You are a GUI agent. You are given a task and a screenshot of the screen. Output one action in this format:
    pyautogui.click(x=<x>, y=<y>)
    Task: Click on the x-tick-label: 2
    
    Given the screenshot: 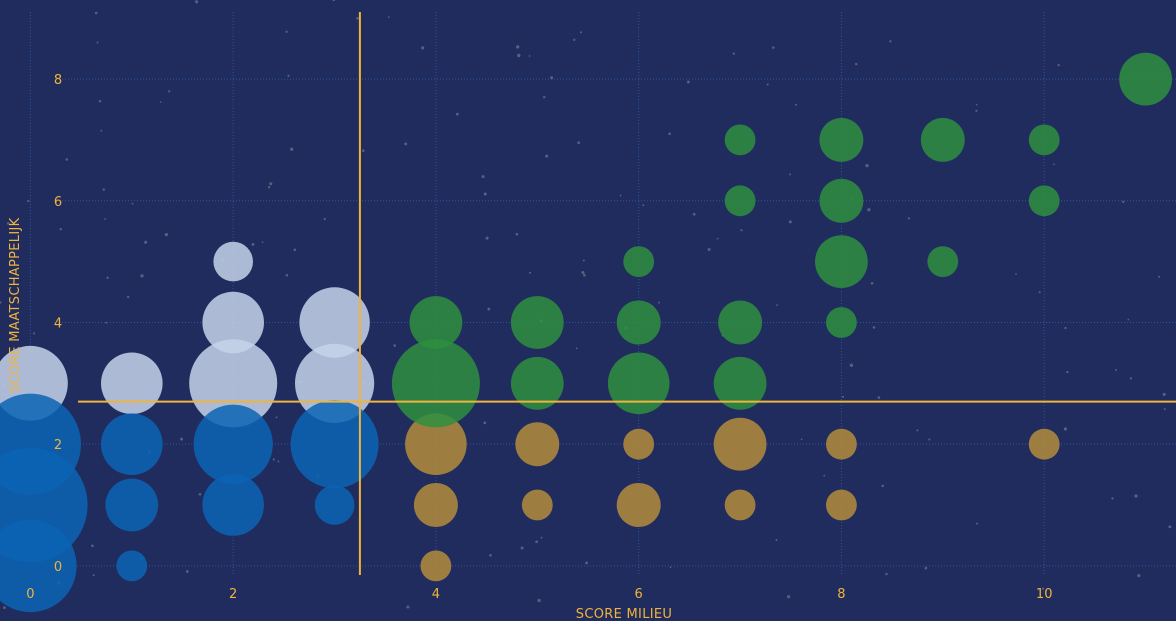 What is the action you would take?
    pyautogui.click(x=233, y=594)
    